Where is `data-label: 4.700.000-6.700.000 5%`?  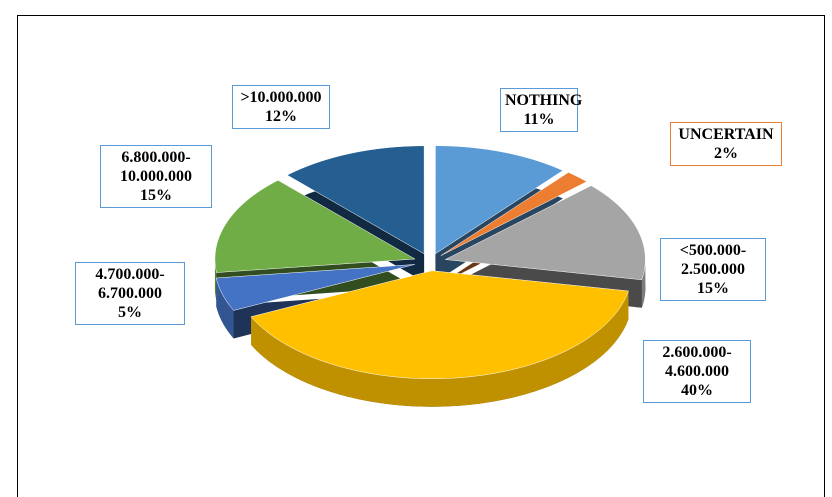 data-label: 4.700.000-6.700.000 5% is located at coordinates (130, 293).